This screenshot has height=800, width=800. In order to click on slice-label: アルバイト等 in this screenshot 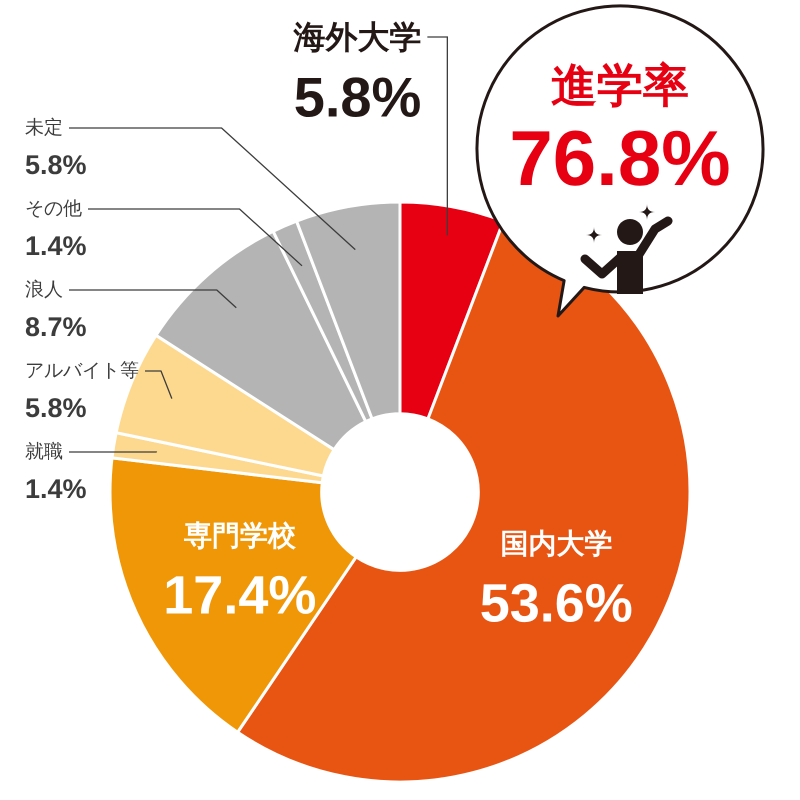, I will do `click(82, 371)`.